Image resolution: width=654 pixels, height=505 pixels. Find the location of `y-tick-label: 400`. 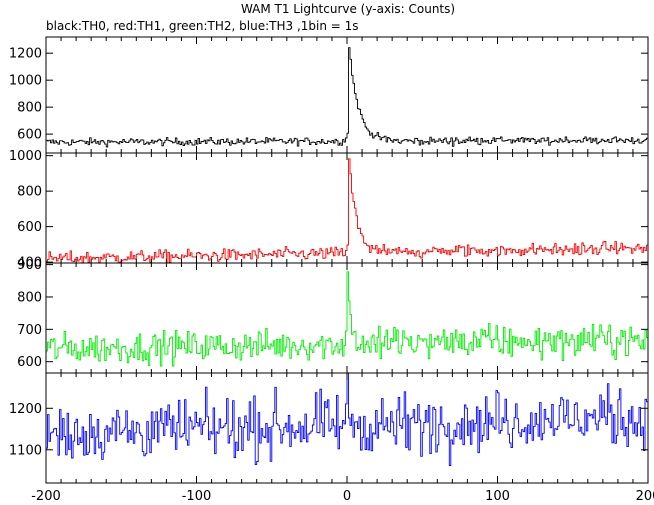

y-tick-label: 400 is located at coordinates (29, 263).